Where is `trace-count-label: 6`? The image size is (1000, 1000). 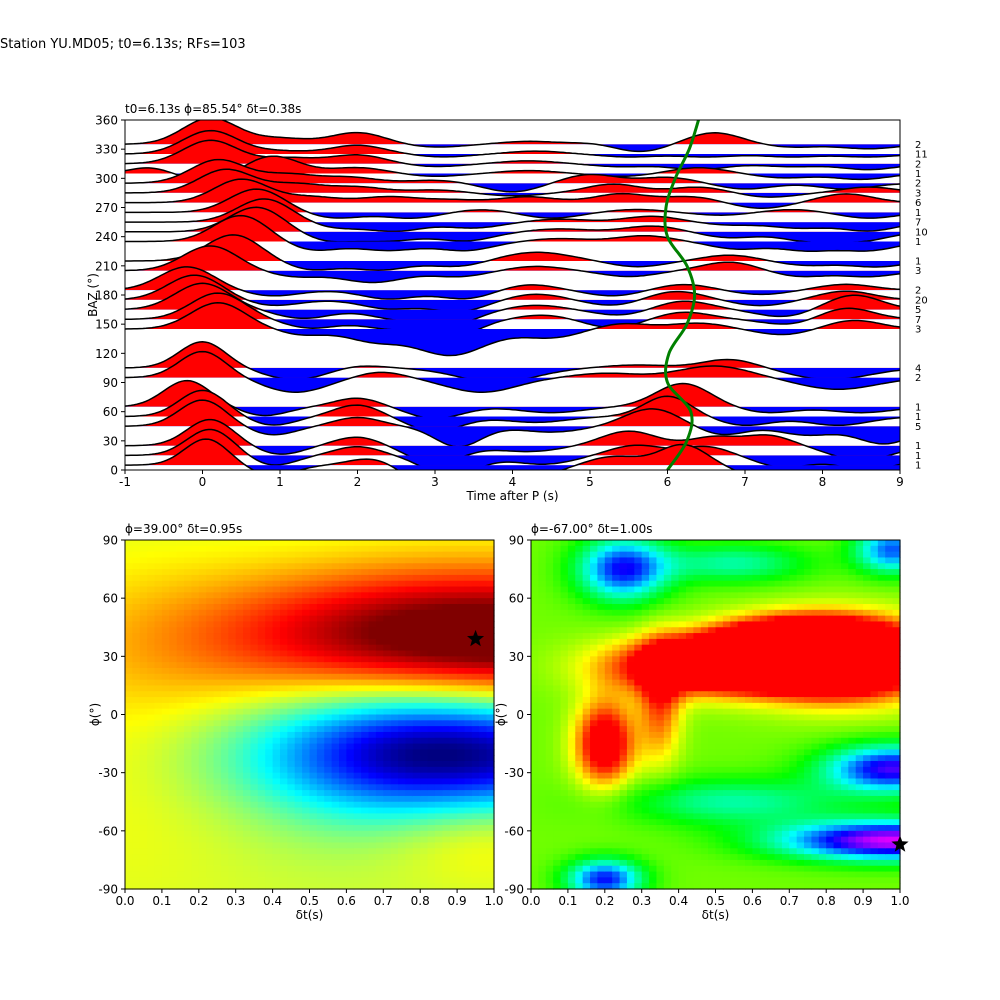
trace-count-label: 6 is located at coordinates (918, 203).